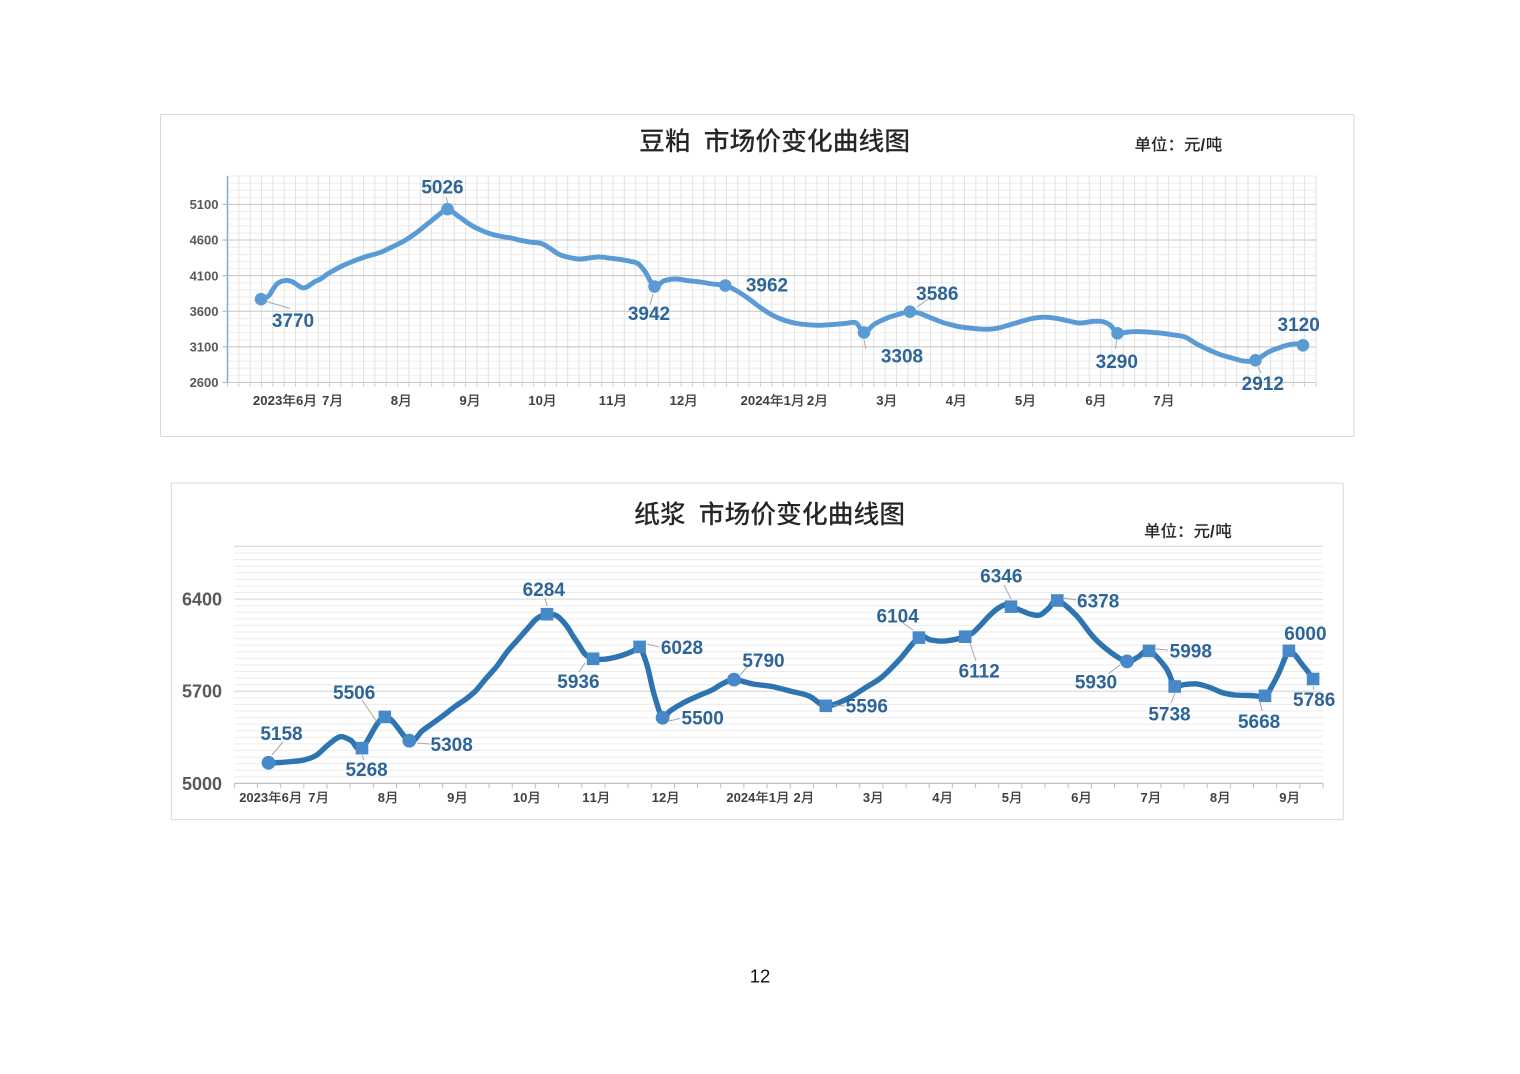 This screenshot has height=1074, width=1520. Describe the element at coordinates (1169, 714) in the screenshot. I see `svg-text: 5738` at that location.